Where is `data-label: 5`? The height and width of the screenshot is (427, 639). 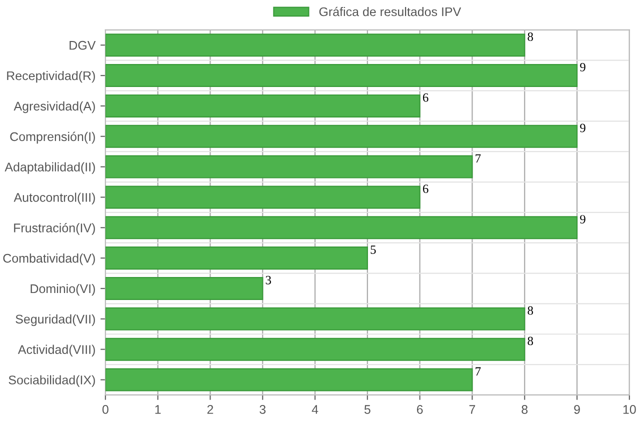 data-label: 5 is located at coordinates (373, 250).